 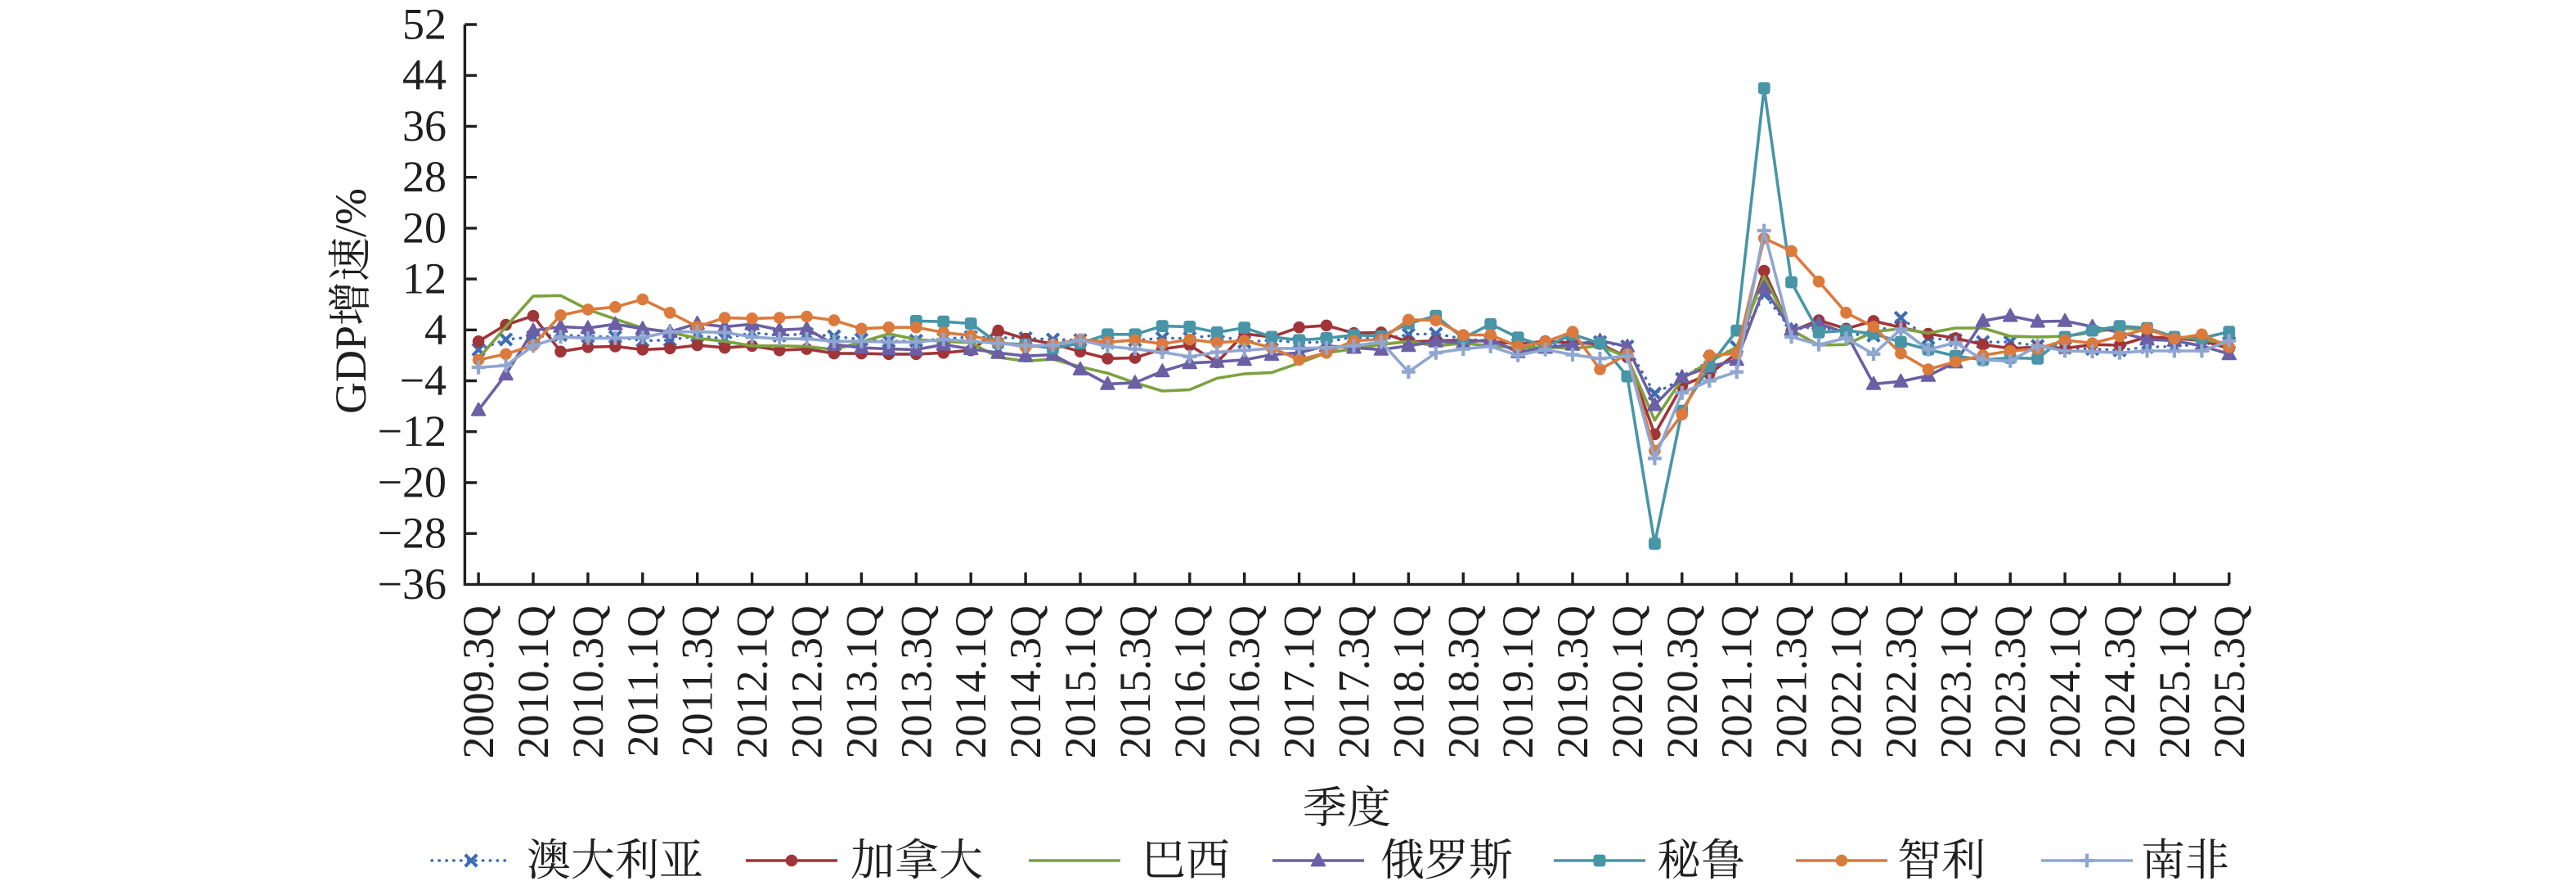 What do you see at coordinates (1573, 682) in the screenshot?
I see `svg-text: 2019.3Q` at bounding box center [1573, 682].